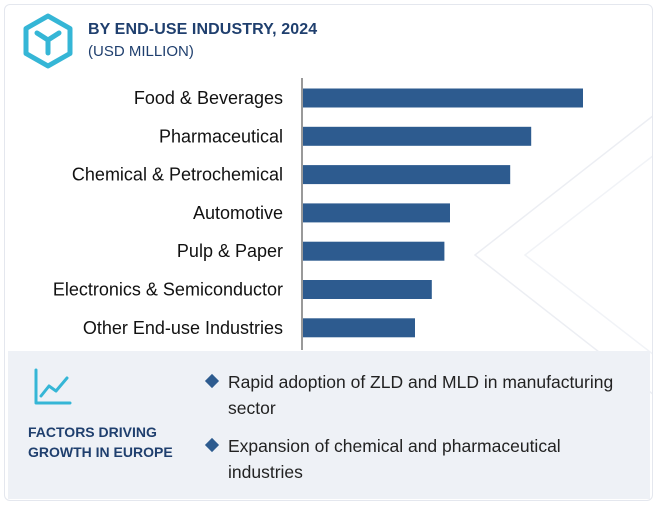  Describe the element at coordinates (203, 29) in the screenshot. I see `chart-title: BY END-USE INDUSTRY, 2024` at that location.